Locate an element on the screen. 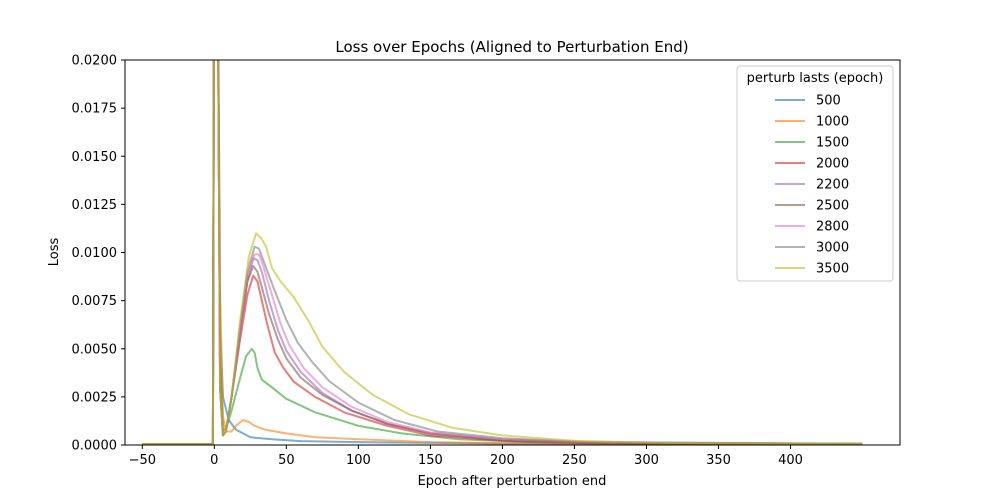 This screenshot has width=1000, height=500. x-tick-label: −50 is located at coordinates (142, 460).